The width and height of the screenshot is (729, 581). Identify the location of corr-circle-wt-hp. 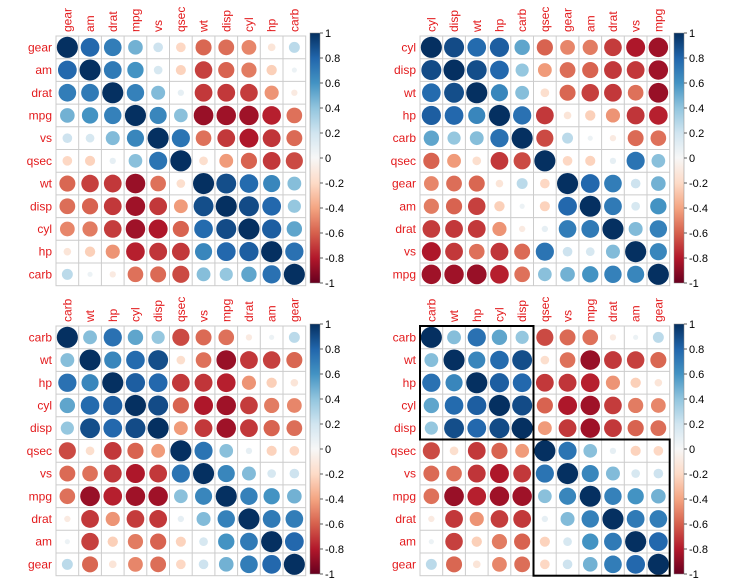
(113, 360).